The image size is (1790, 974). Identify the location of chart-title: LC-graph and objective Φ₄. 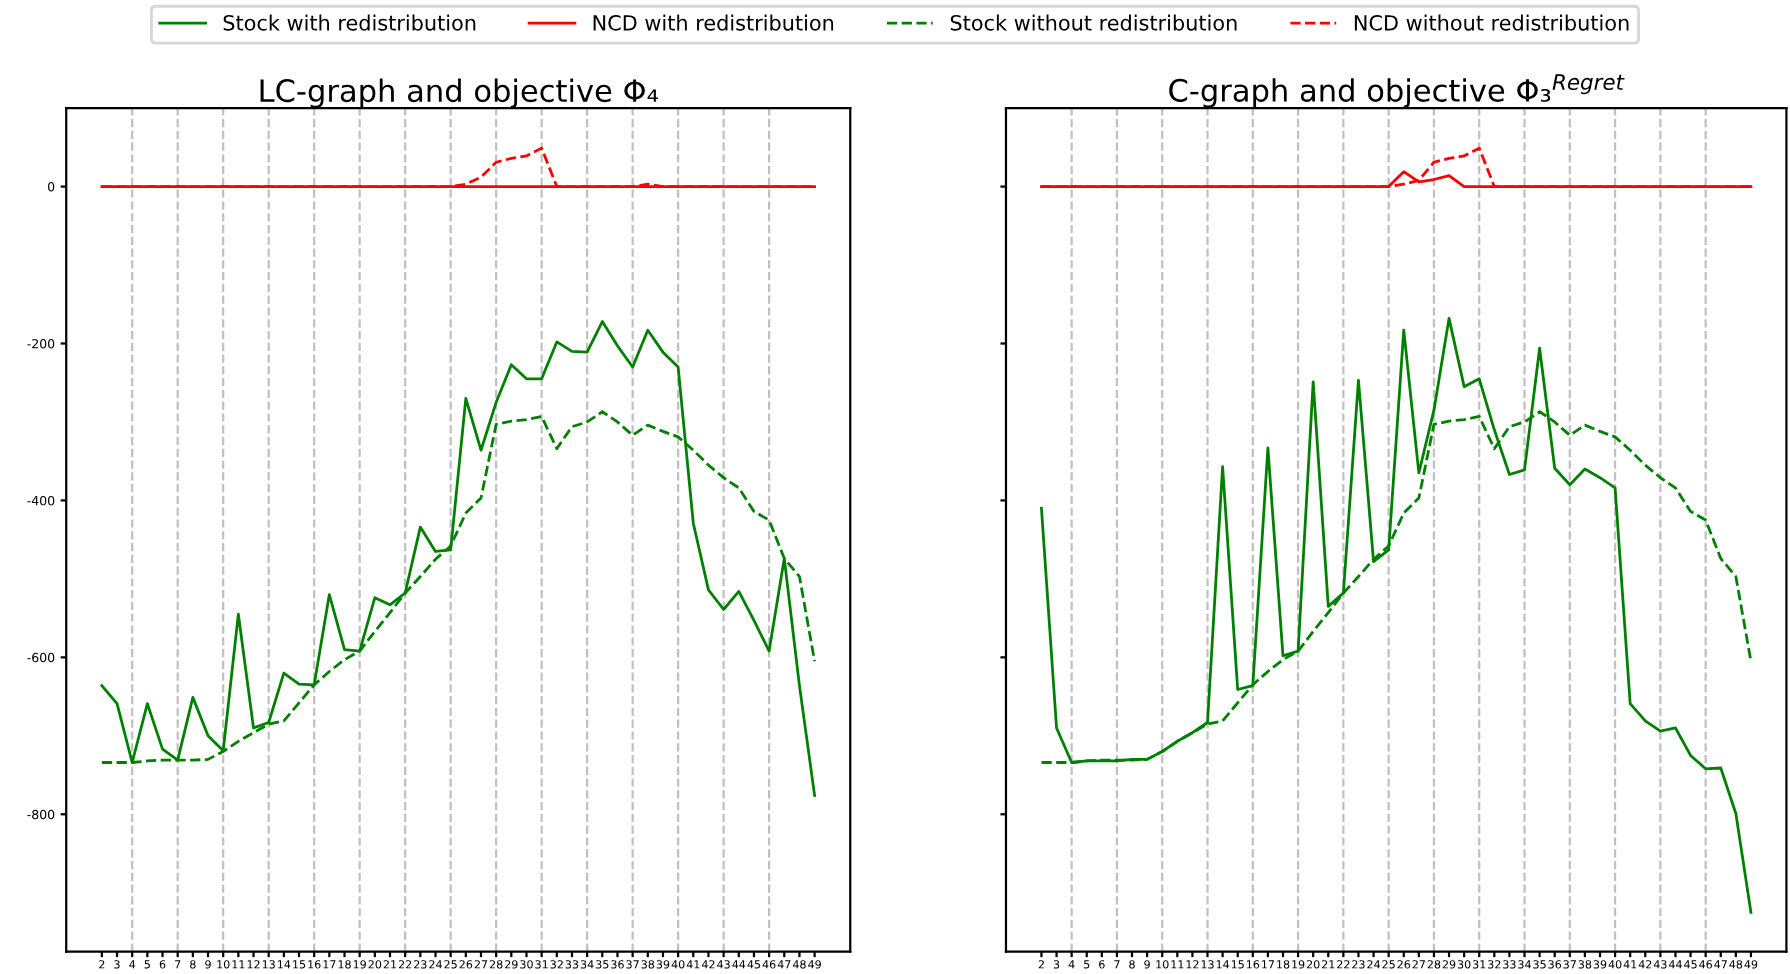
(459, 93).